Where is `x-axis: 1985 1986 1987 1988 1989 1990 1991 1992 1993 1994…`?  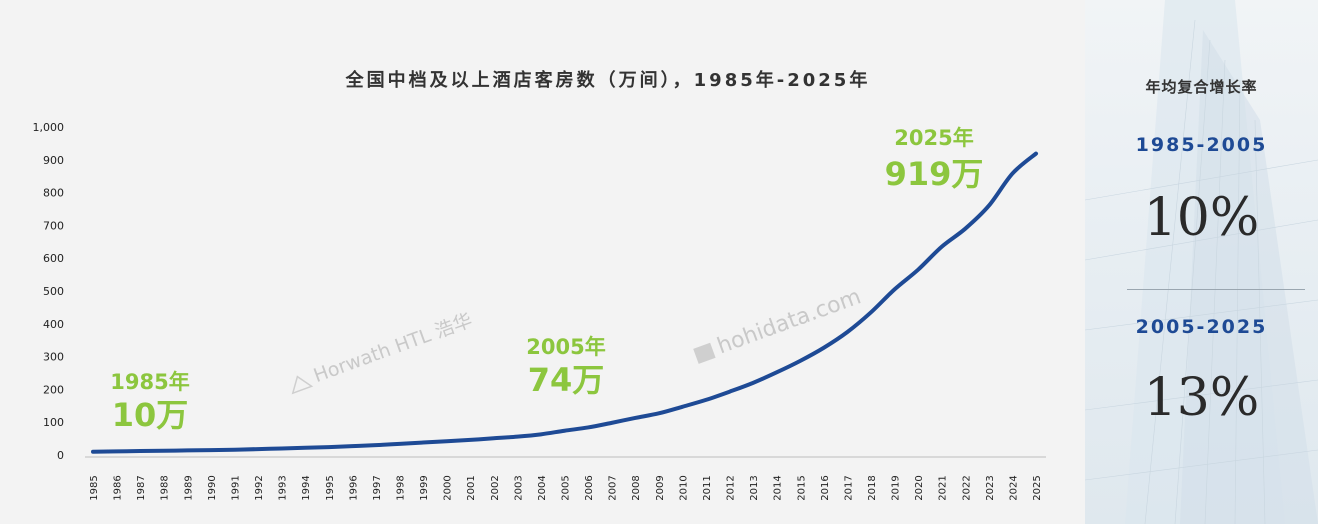 x-axis: 1985 1986 1987 1988 1989 1990 1991 1992 1993 1994… is located at coordinates (565, 478).